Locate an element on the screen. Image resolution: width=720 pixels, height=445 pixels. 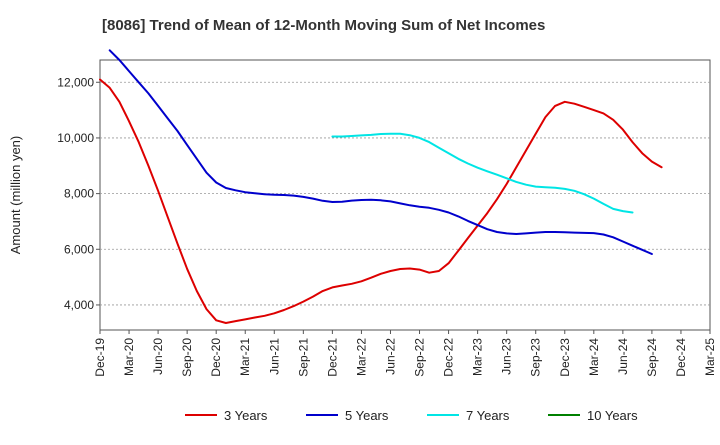
x-tick-label: Mar-25 is located at coordinates (710, 357).